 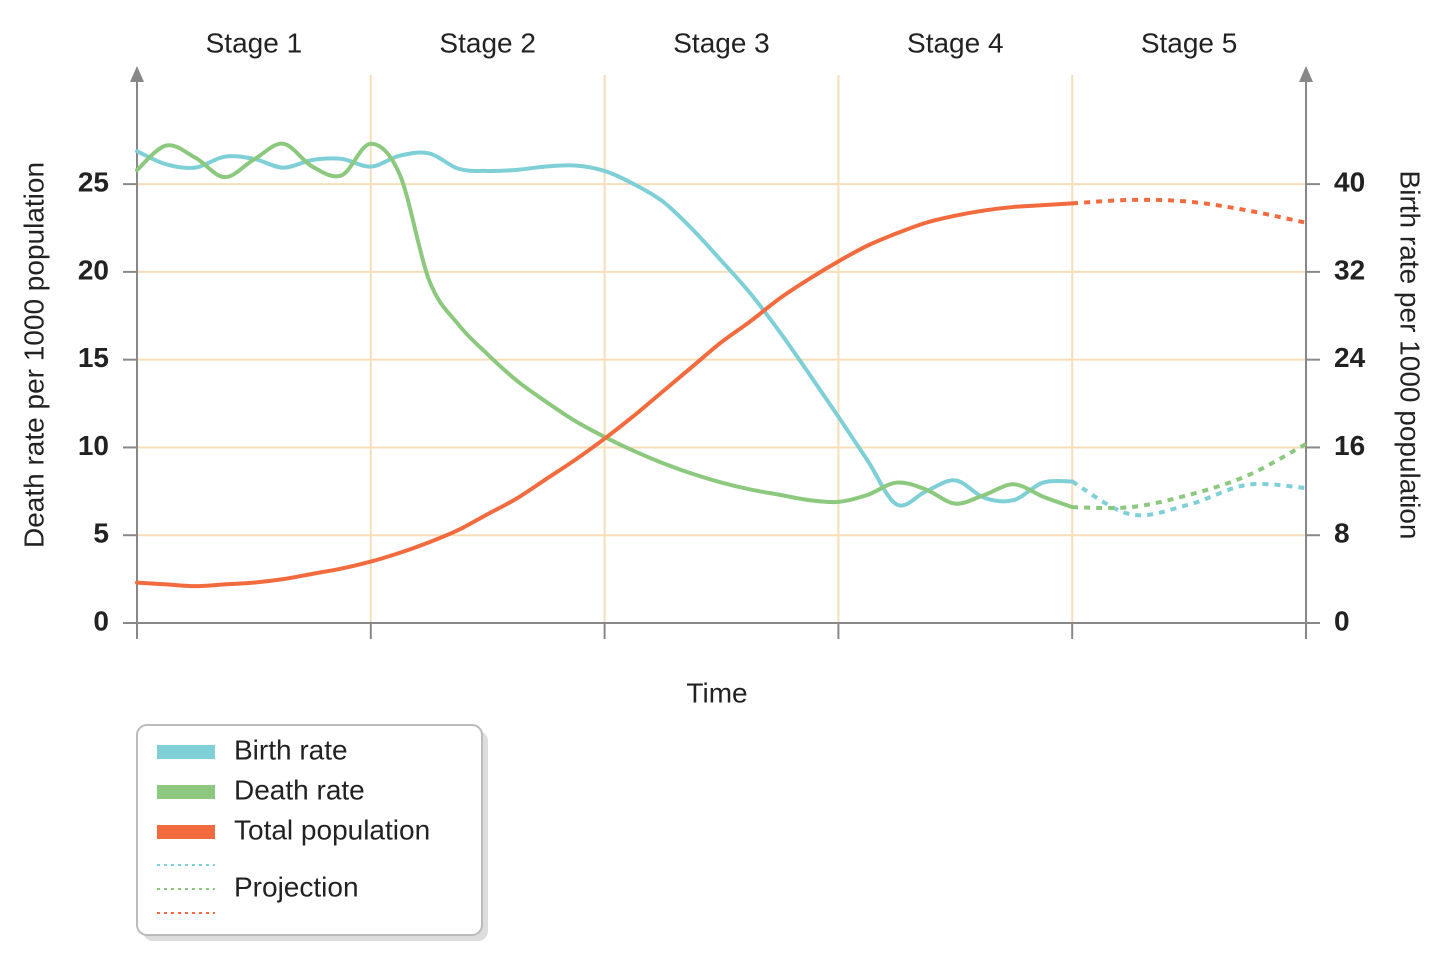 I want to click on y2-tick-label: 16, so click(x=1349, y=445).